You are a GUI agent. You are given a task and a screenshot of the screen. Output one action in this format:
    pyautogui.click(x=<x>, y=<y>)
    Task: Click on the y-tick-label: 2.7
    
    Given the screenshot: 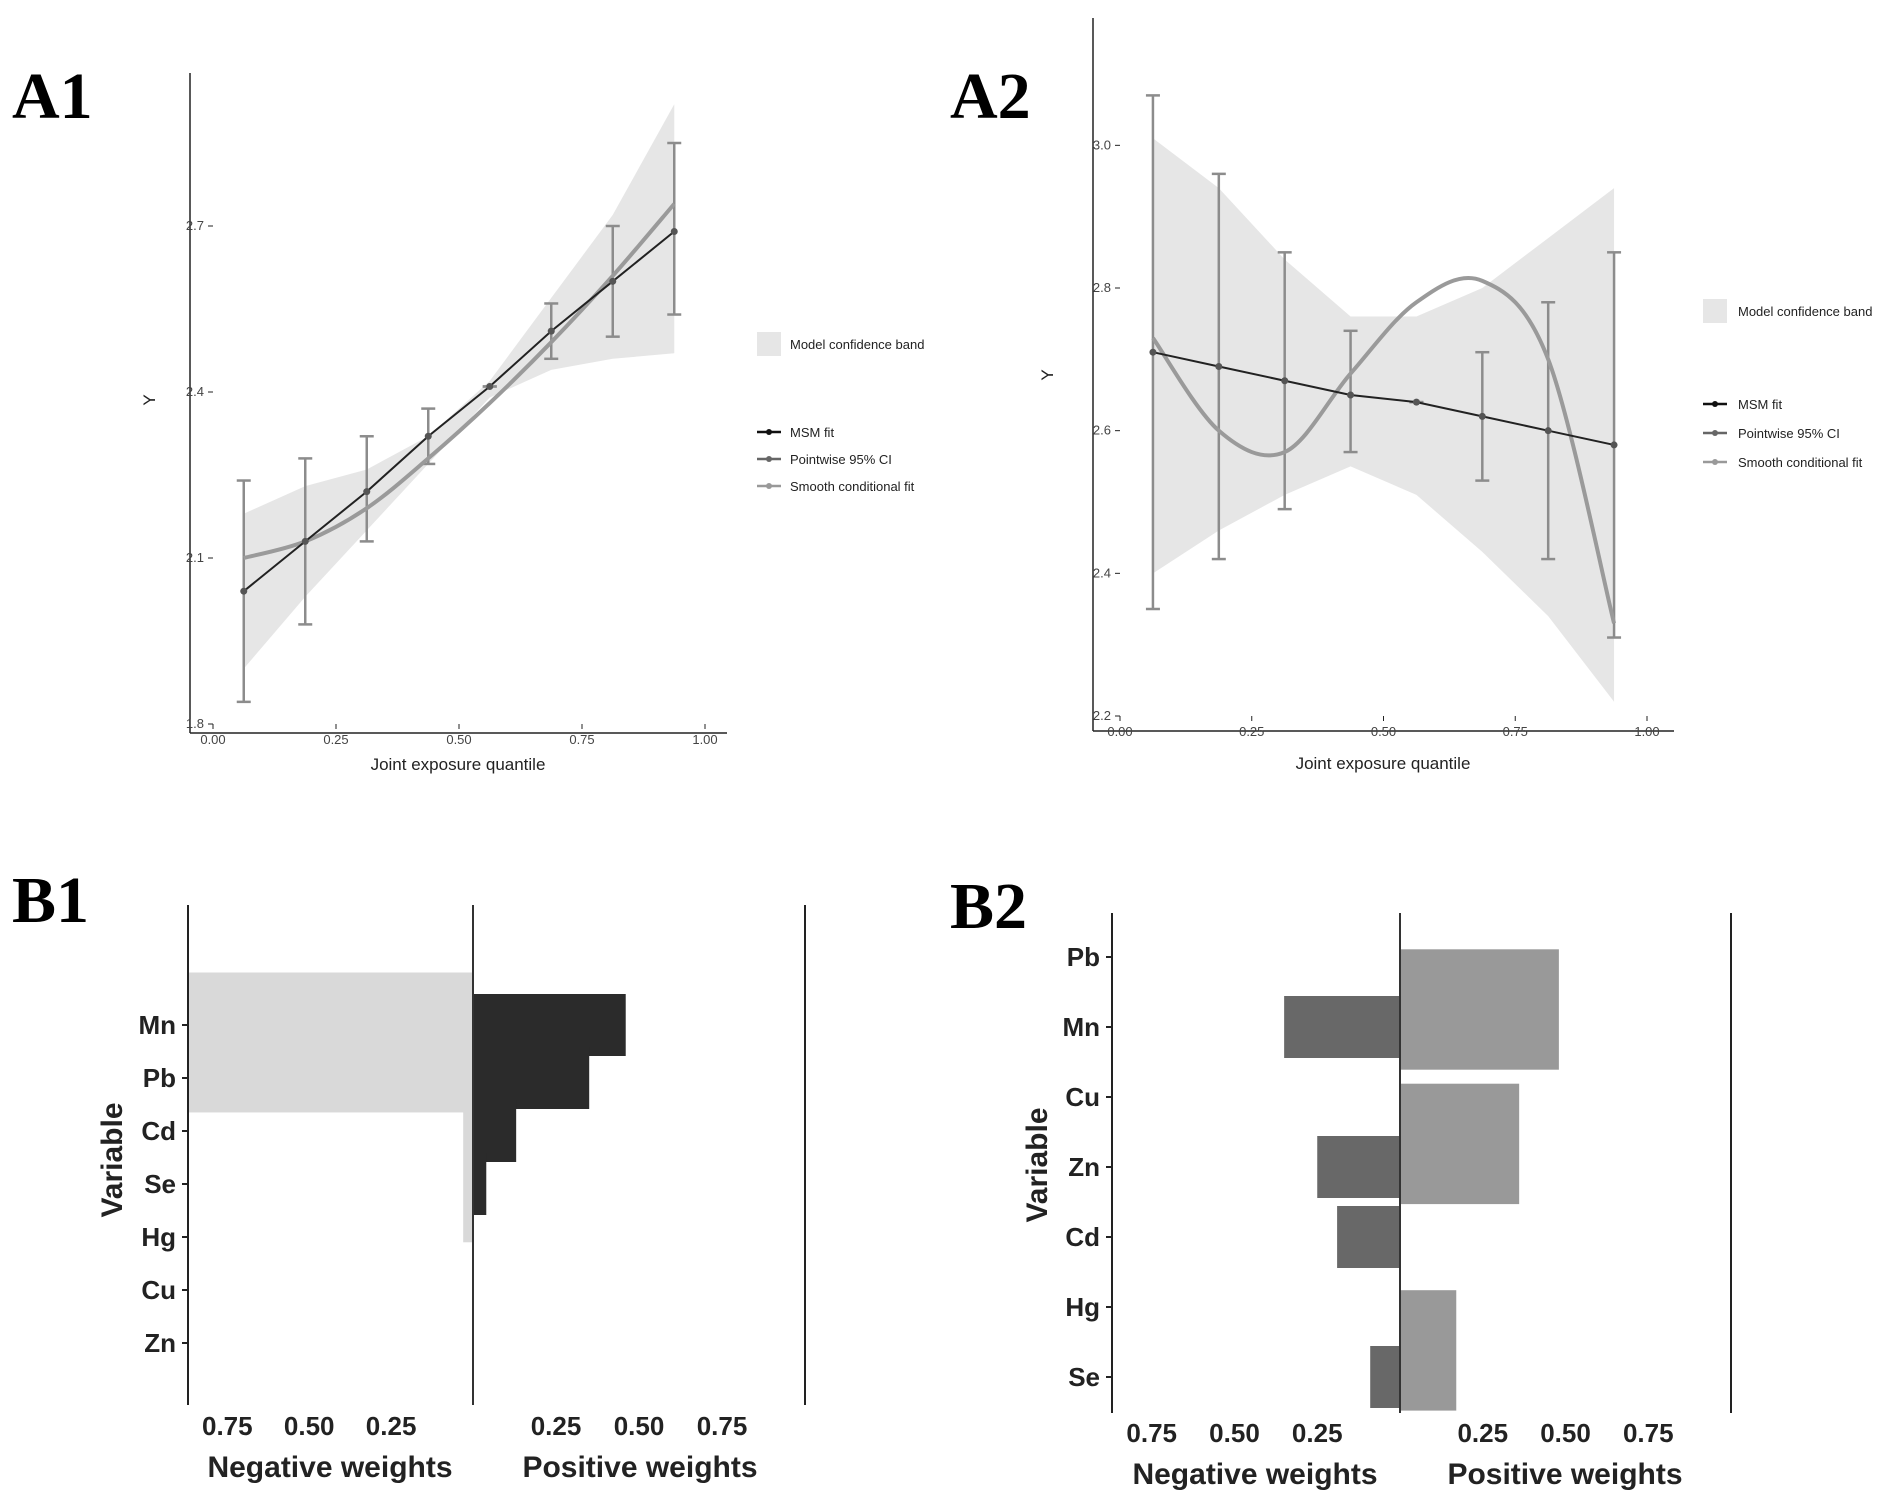 What is the action you would take?
    pyautogui.click(x=195, y=225)
    